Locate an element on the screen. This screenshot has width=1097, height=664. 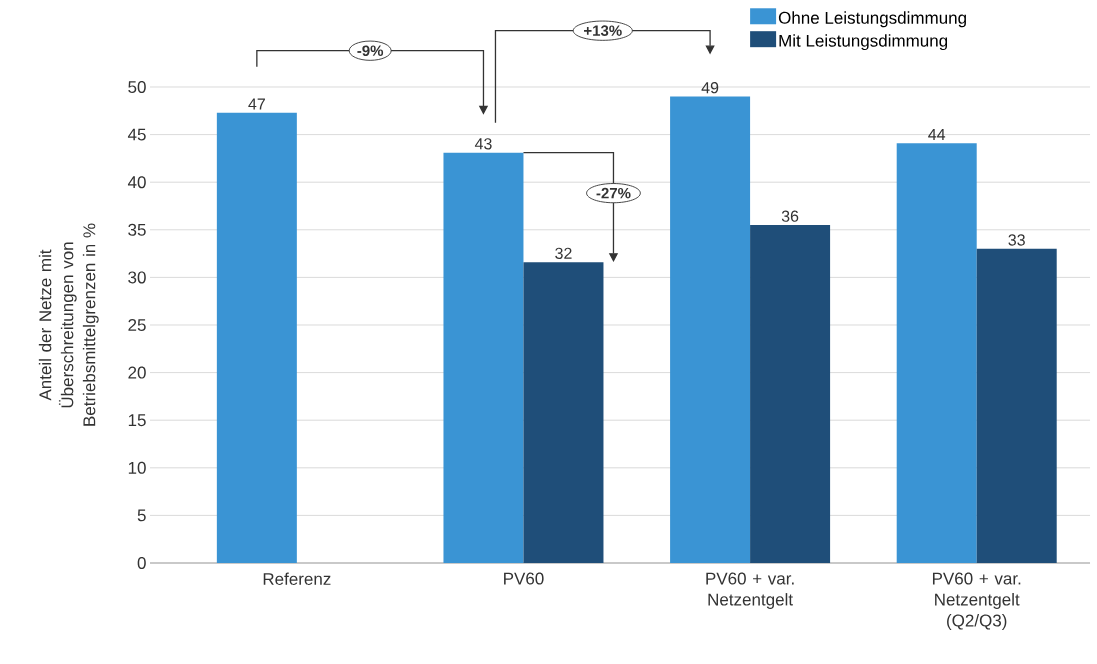
y-tick-label: 40 is located at coordinates (136, 182).